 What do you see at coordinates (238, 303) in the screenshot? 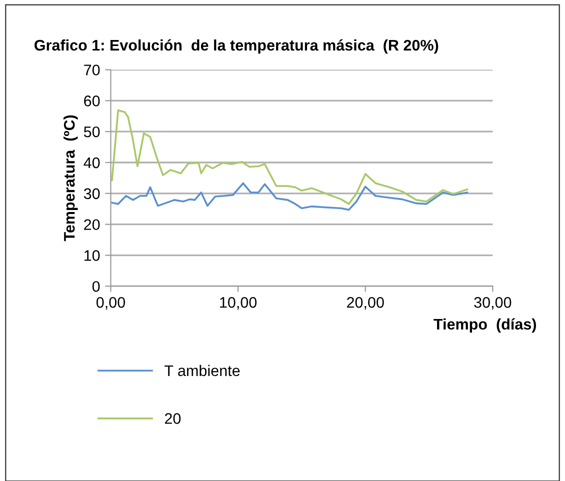
I see `x-tick-label: 10,00` at bounding box center [238, 303].